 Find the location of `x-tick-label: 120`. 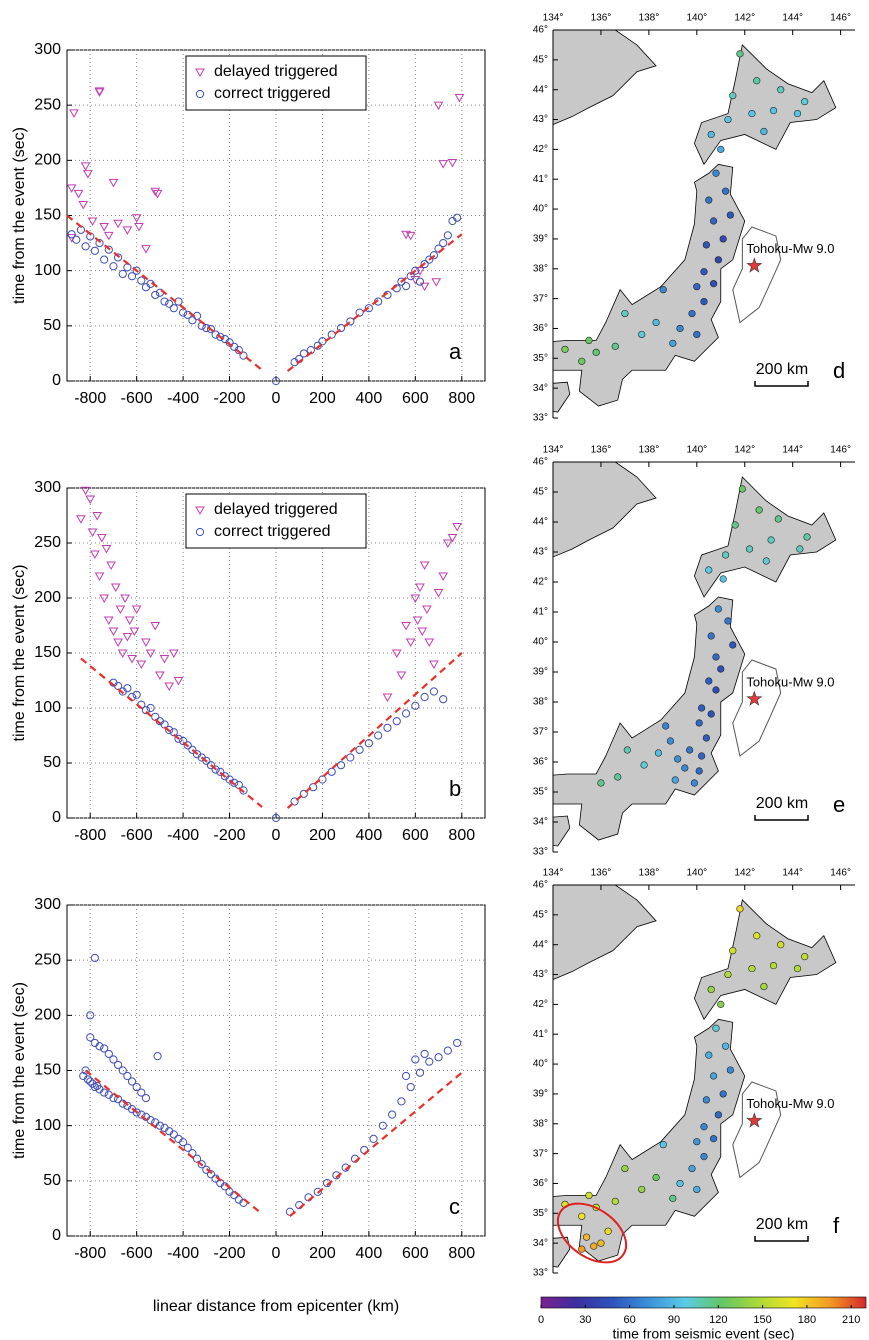

x-tick-label: 120 is located at coordinates (718, 1320).